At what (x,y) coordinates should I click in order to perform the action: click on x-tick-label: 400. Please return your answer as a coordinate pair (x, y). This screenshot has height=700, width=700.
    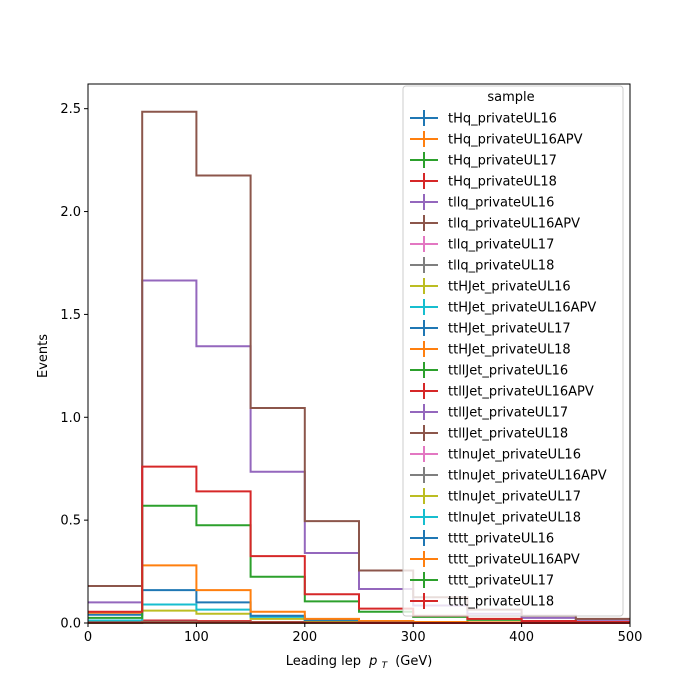
    Looking at the image, I should click on (521, 637).